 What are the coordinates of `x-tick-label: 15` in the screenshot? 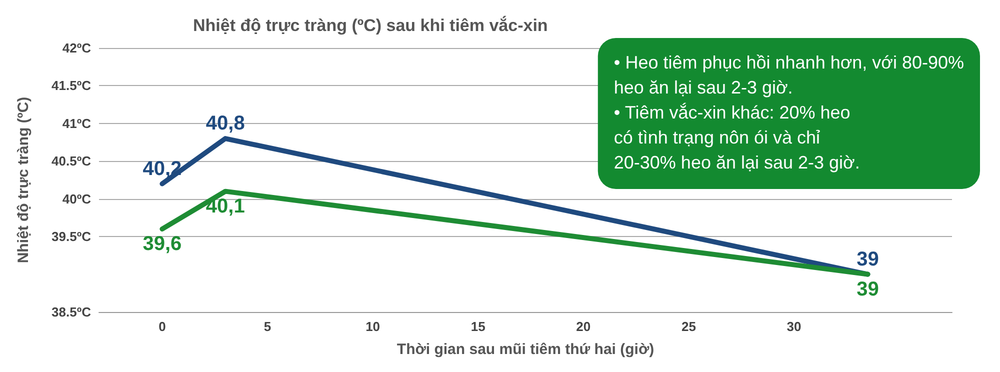 It's located at (478, 326).